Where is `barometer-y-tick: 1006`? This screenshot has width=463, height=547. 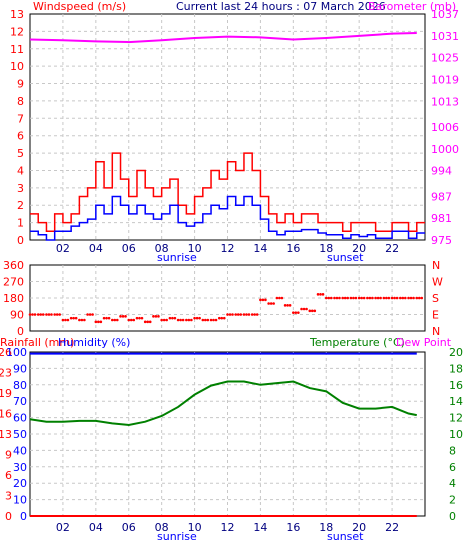
barometer-y-tick: 1006 is located at coordinates (445, 127).